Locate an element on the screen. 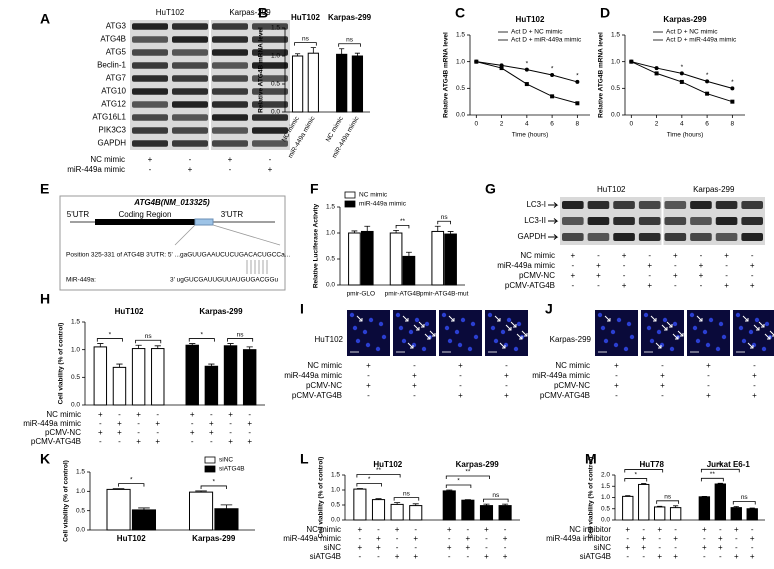  region-label: Coding Region is located at coordinates (145, 214).